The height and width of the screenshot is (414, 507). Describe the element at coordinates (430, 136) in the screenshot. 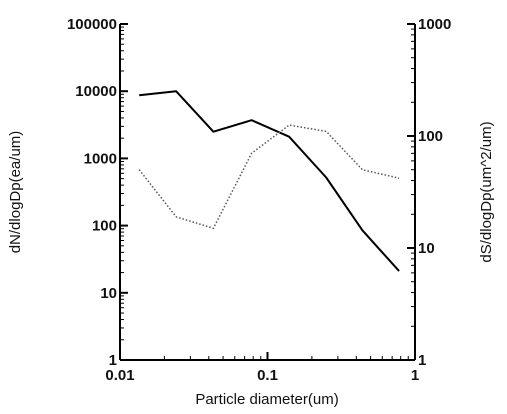

I see `y2-tick-label: 100` at that location.